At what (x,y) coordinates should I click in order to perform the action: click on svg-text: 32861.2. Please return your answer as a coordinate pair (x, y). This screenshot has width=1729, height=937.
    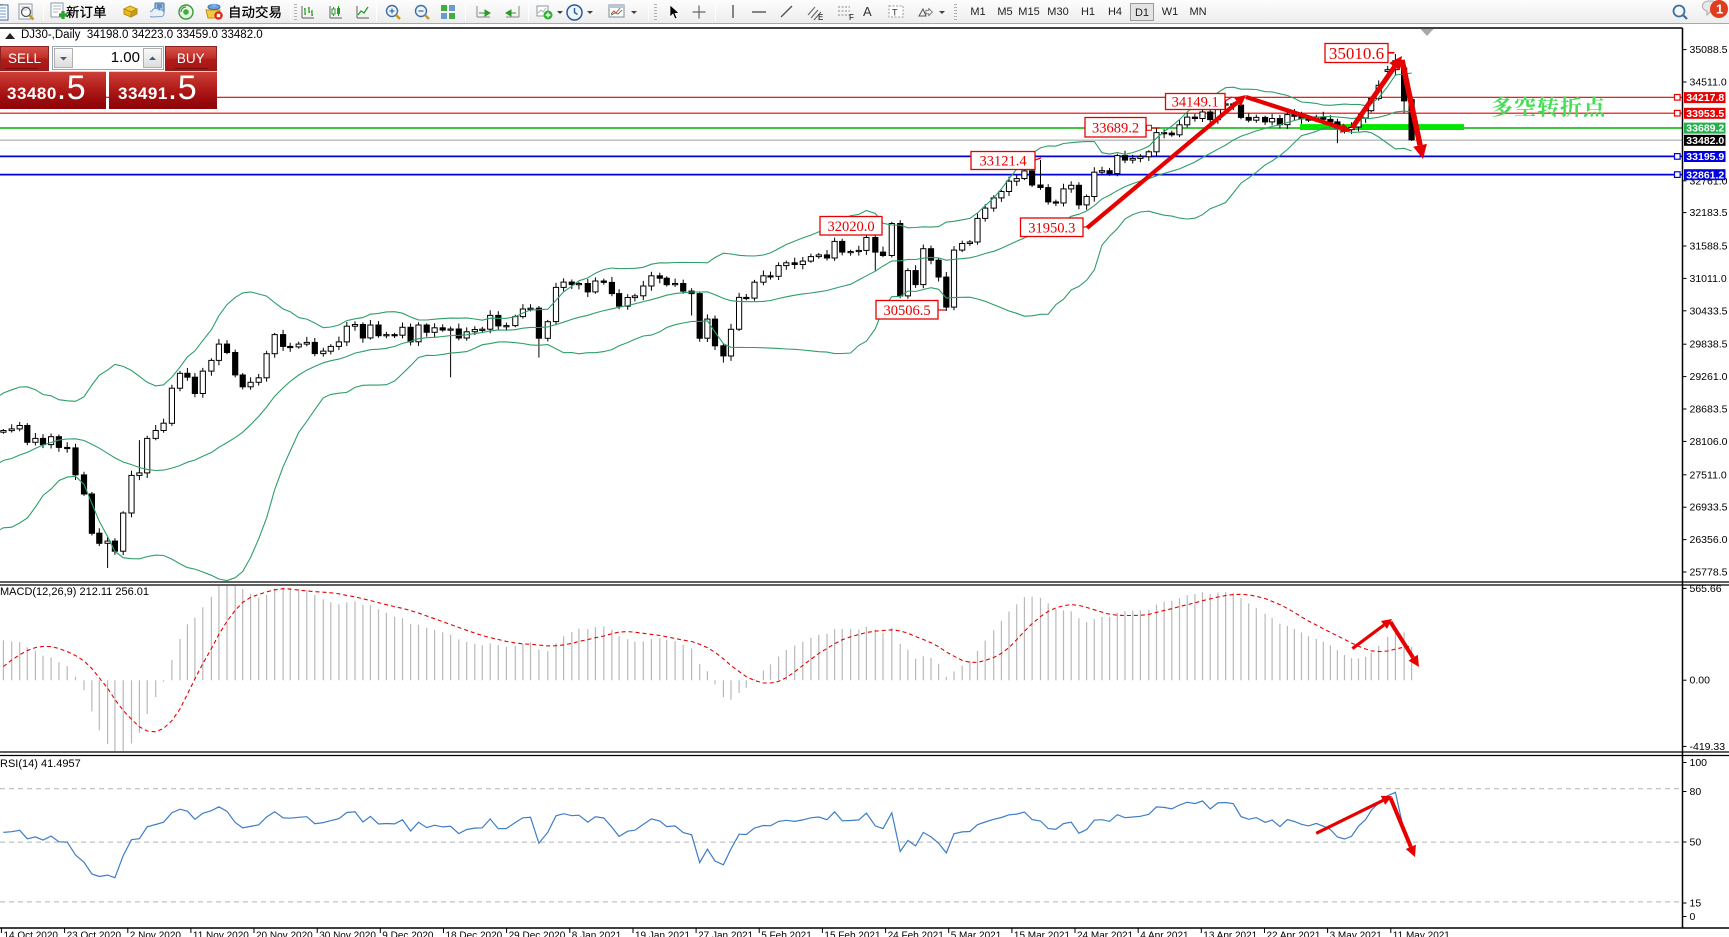
    Looking at the image, I should click on (1705, 175).